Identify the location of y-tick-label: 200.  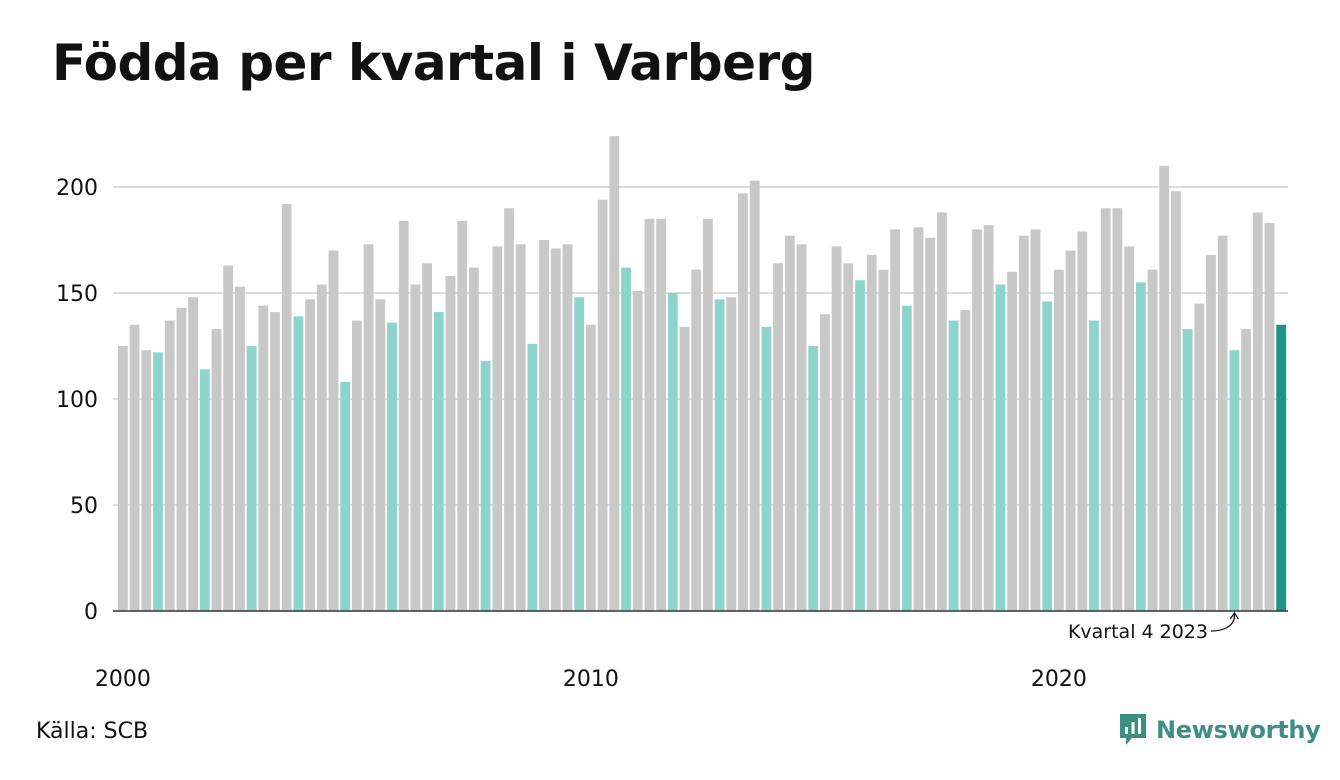
(77, 188).